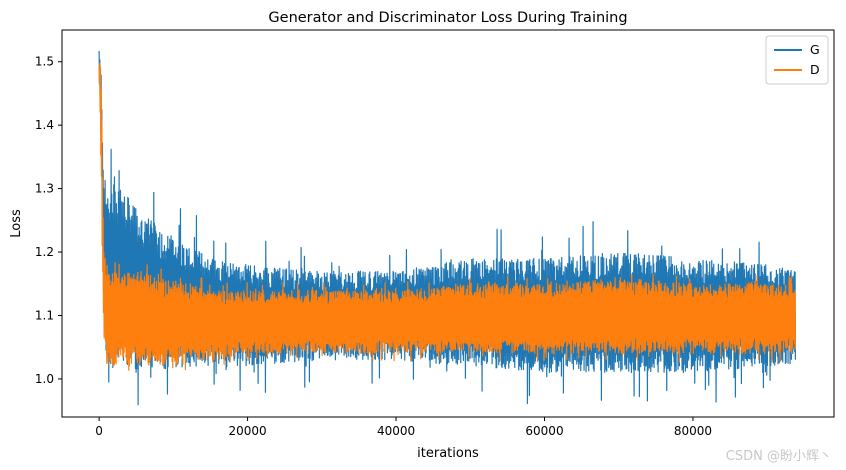  Describe the element at coordinates (544, 431) in the screenshot. I see `x-tick-label: 60000` at that location.